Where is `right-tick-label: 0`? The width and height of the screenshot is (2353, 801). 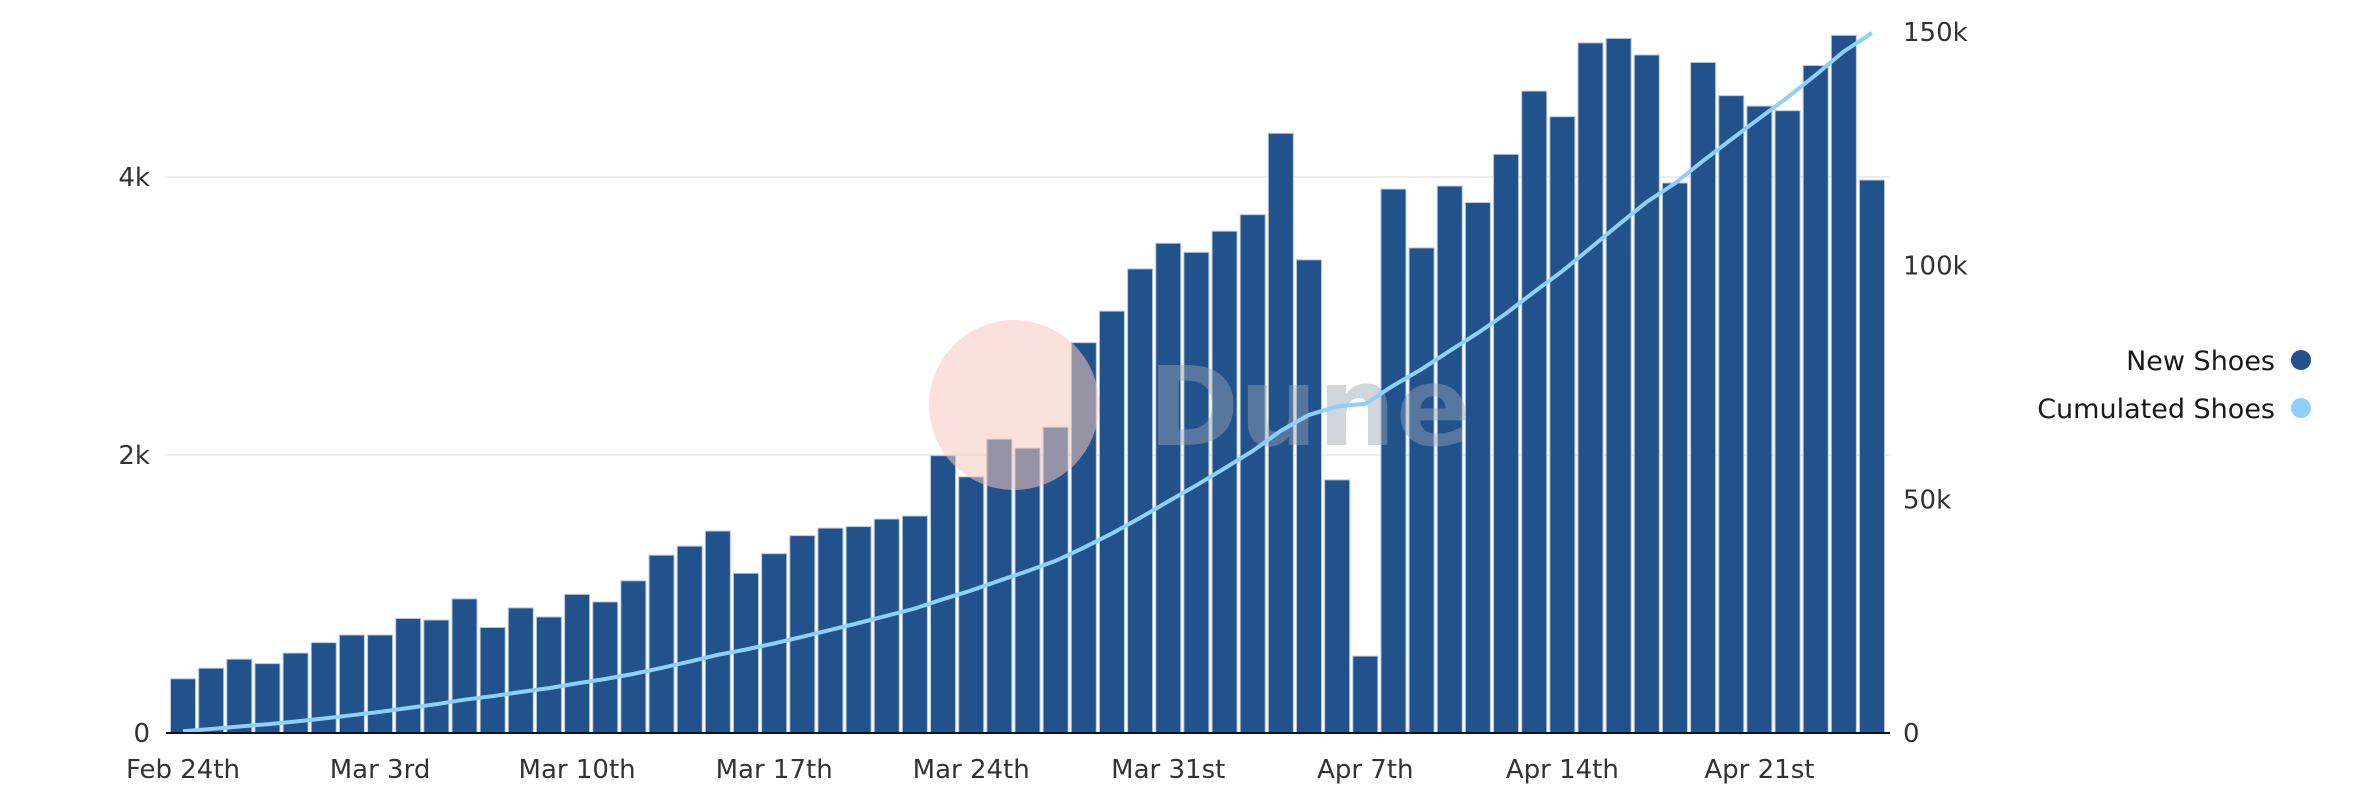 right-tick-label: 0 is located at coordinates (1911, 734).